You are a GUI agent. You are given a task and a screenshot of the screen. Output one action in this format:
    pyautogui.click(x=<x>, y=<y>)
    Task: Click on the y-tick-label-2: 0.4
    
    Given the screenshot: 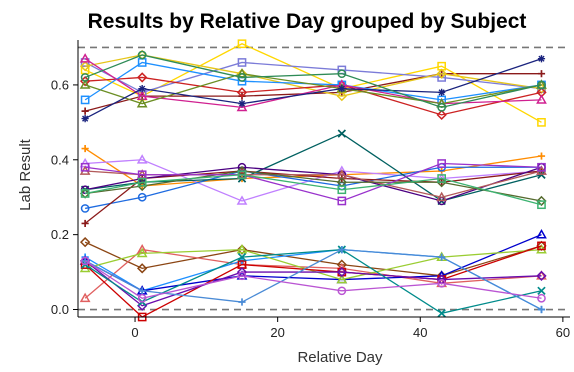 What is the action you would take?
    pyautogui.click(x=60, y=159)
    